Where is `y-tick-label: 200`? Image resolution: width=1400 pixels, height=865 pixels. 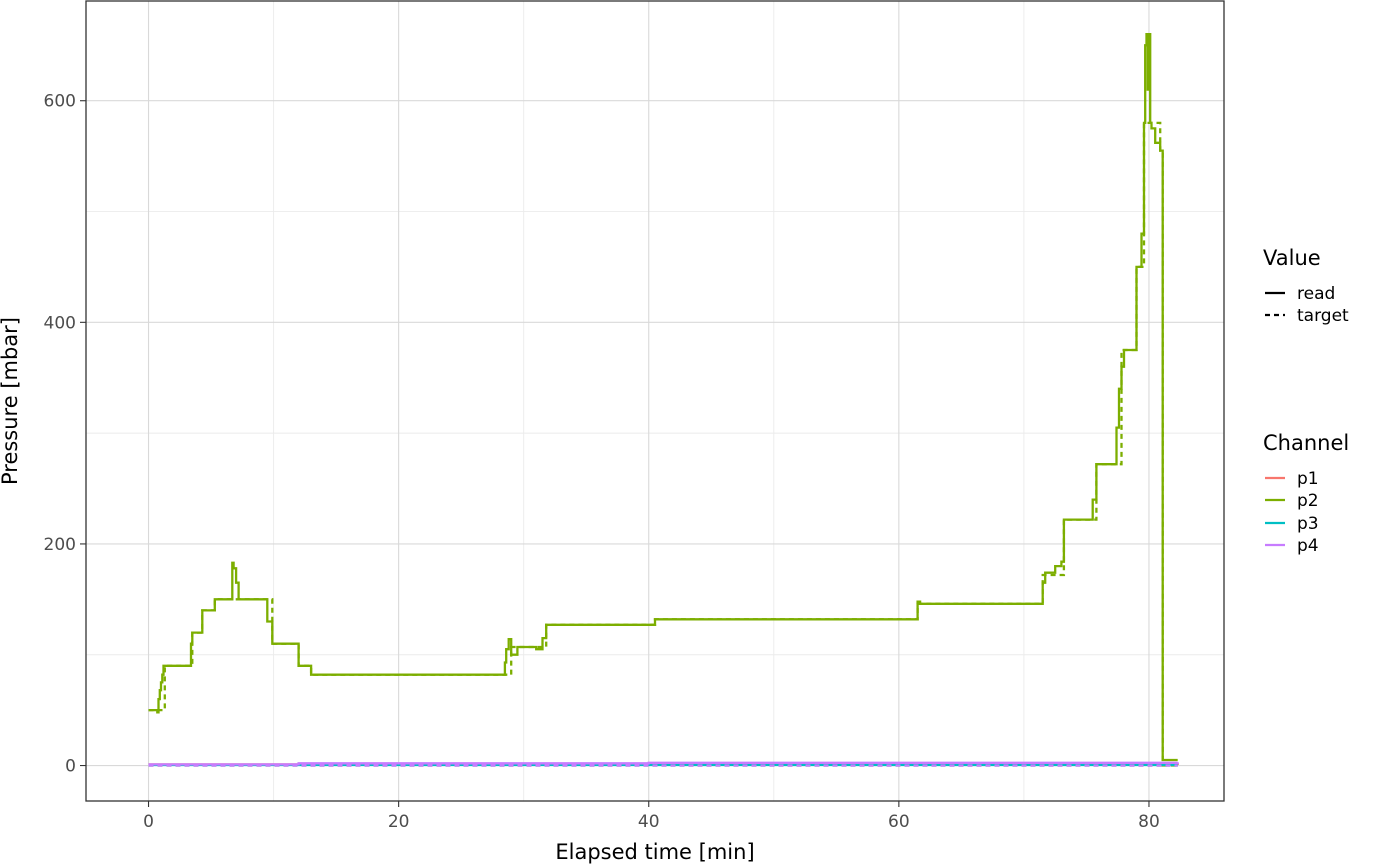 y-tick-label: 200 is located at coordinates (60, 545).